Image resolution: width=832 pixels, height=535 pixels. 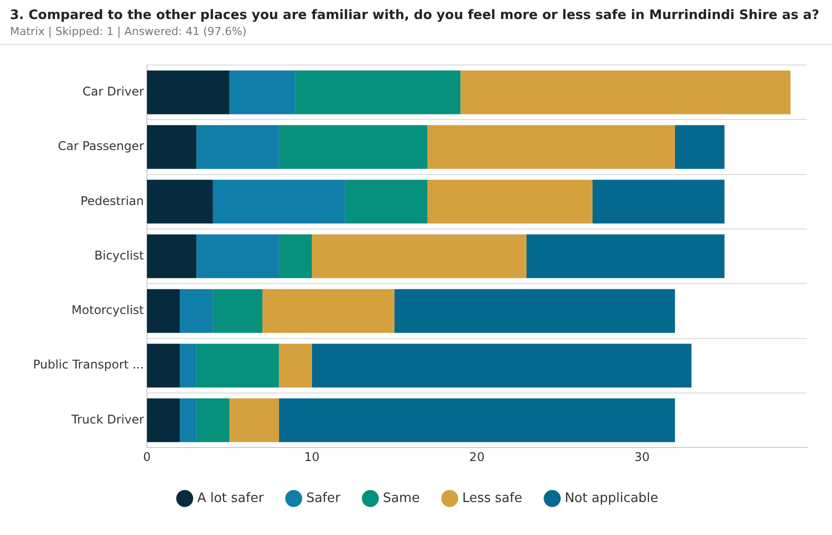 What do you see at coordinates (312, 457) in the screenshot?
I see `x-tick-label: 10` at bounding box center [312, 457].